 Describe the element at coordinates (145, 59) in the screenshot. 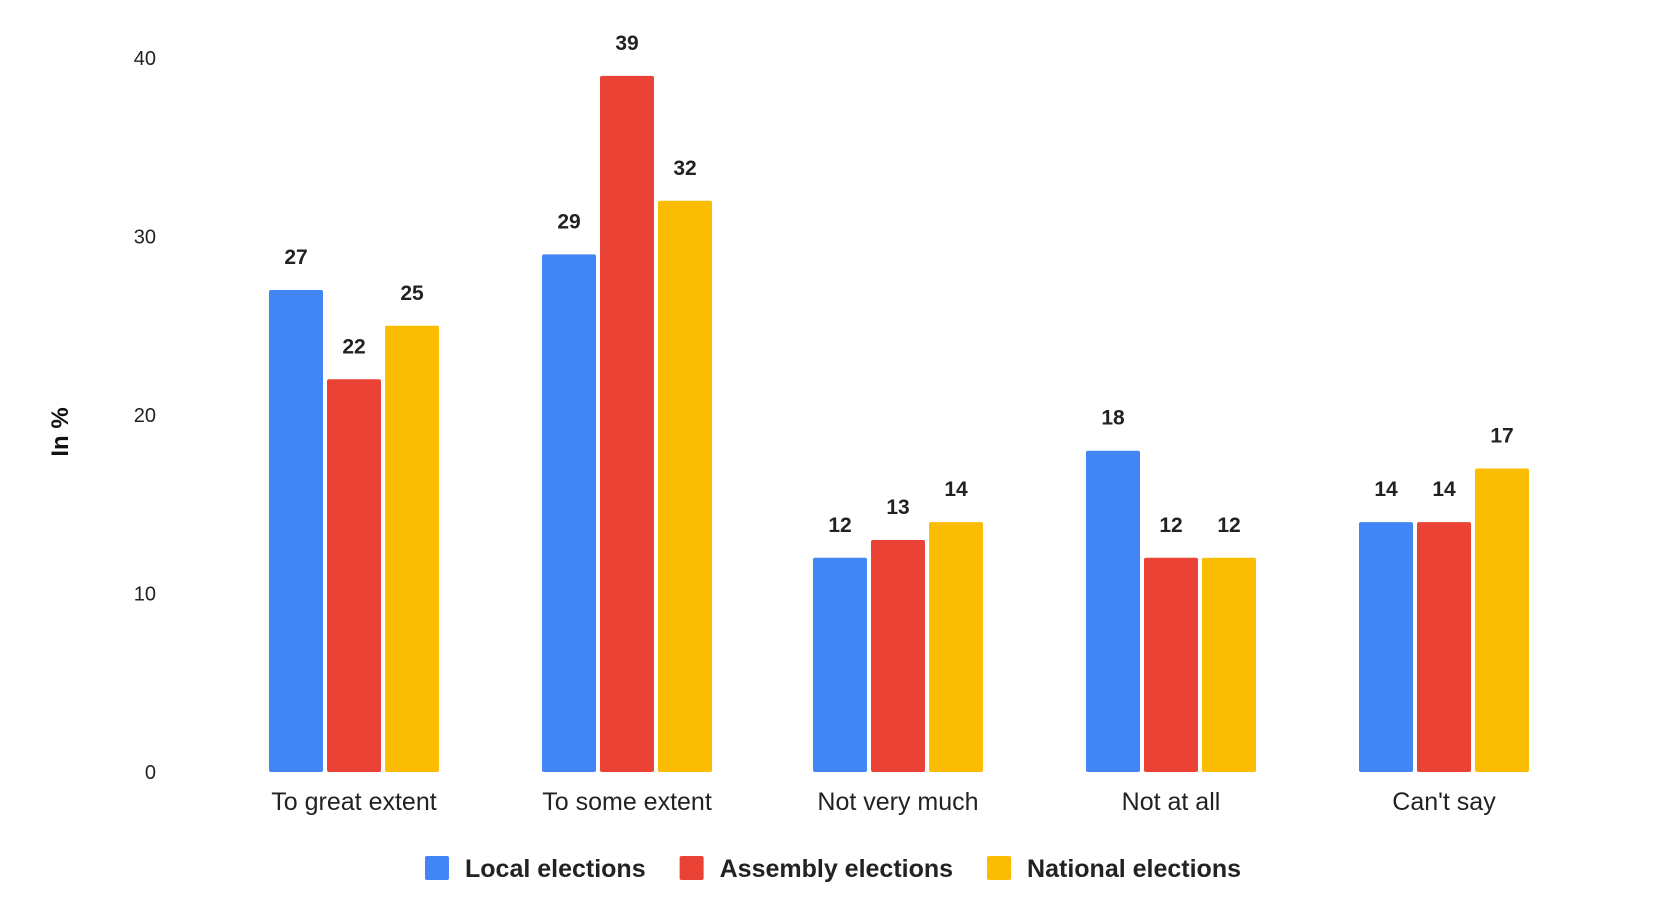

I see `y-tick-label: 40` at that location.